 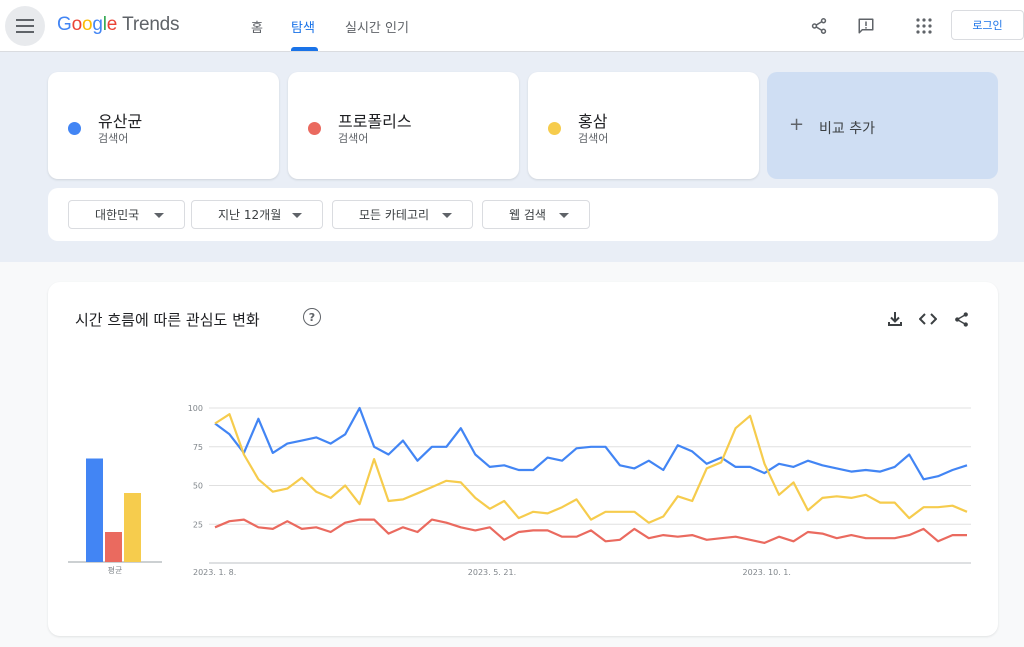 I want to click on apps-icon, so click(x=924, y=26).